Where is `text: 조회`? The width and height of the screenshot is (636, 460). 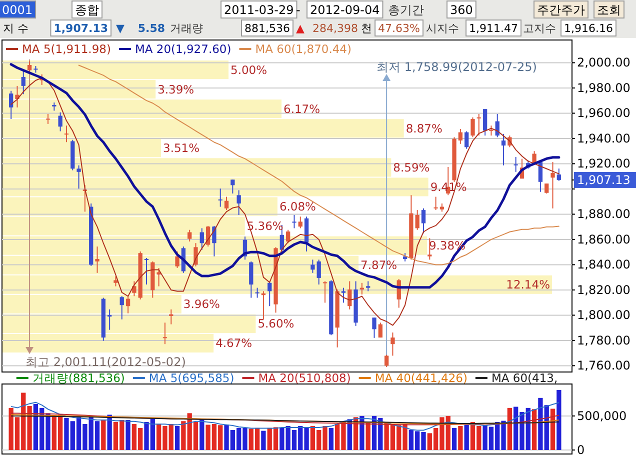 text: 조회 is located at coordinates (609, 10).